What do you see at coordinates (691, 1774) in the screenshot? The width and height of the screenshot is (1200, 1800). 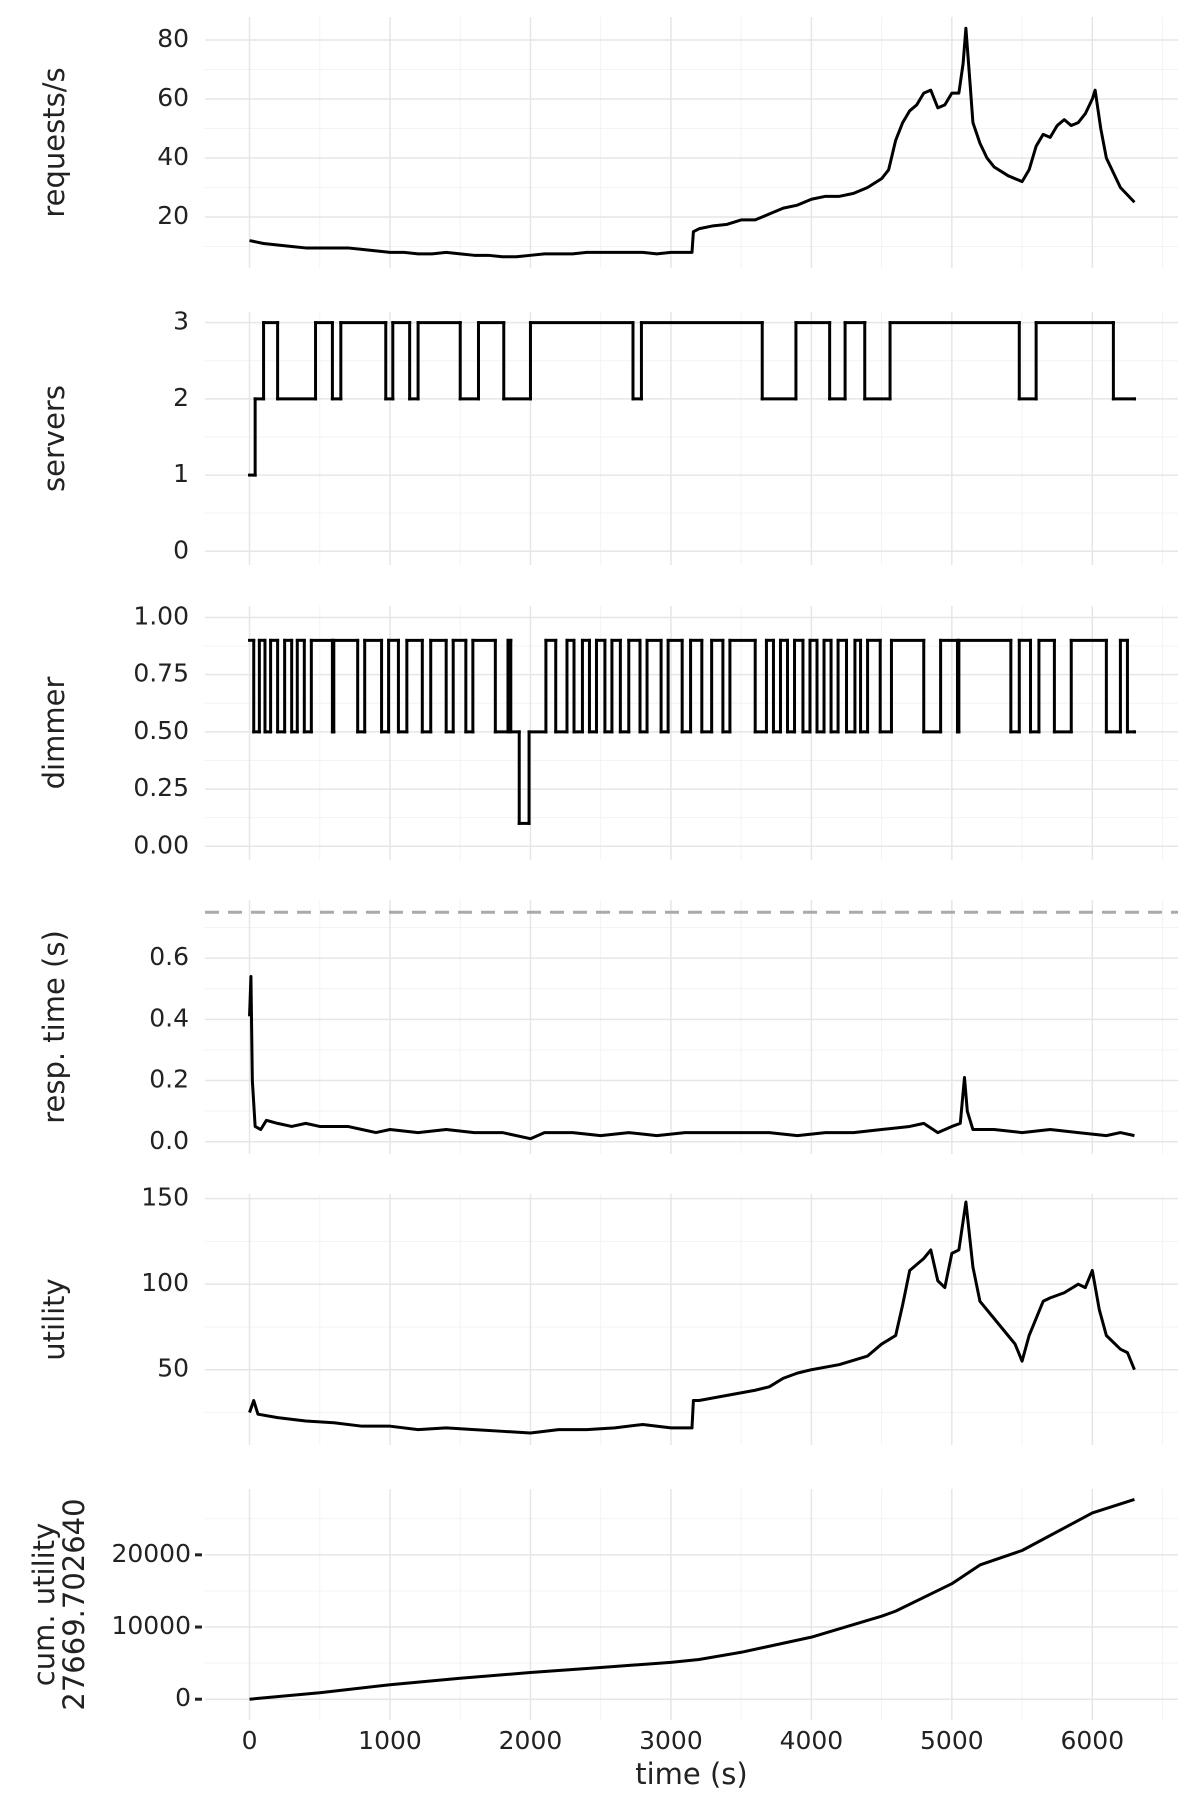 I see `x-axis-label: time (s)` at bounding box center [691, 1774].